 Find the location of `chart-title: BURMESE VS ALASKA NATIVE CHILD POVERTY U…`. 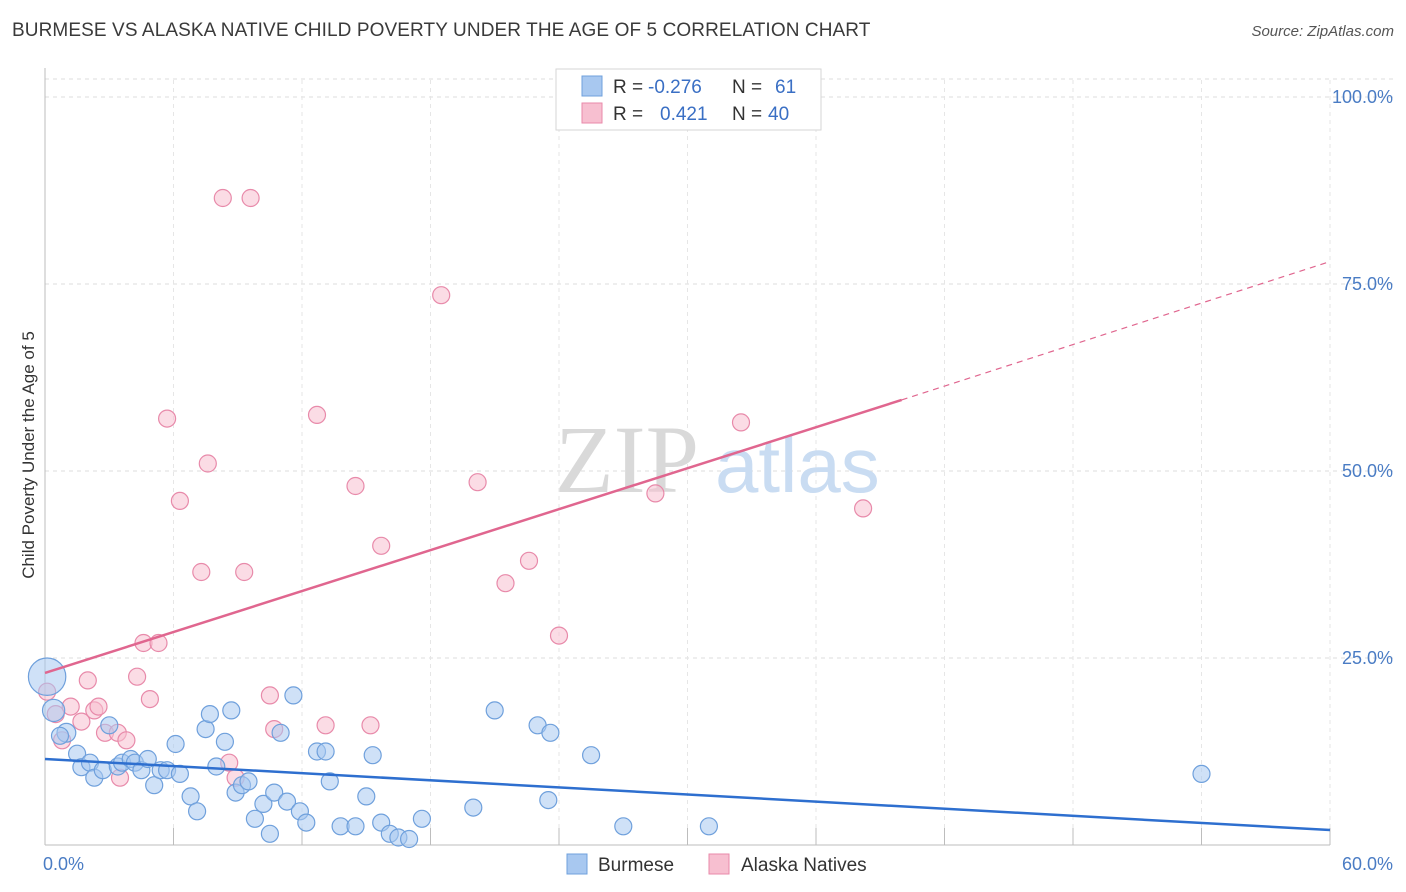

chart-title: BURMESE VS ALASKA NATIVE CHILD POVERTY U… is located at coordinates (441, 30).